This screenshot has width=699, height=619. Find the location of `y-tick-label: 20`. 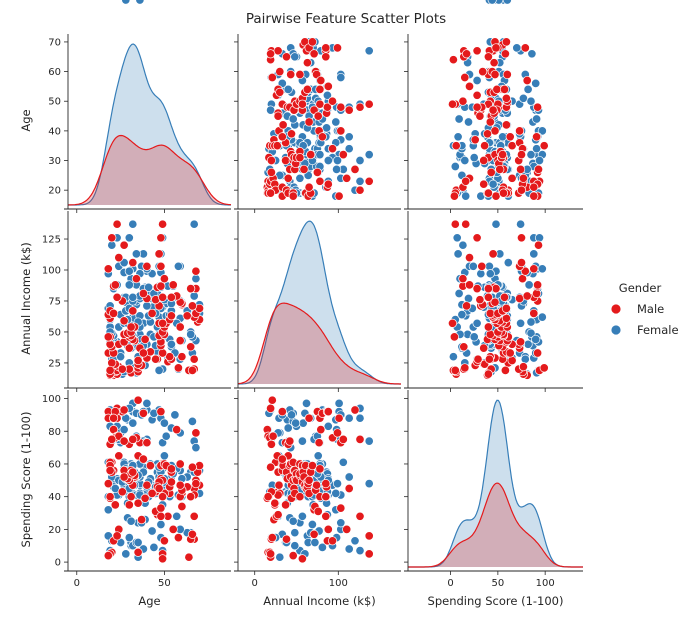

y-tick-label: 20 is located at coordinates (54, 530).